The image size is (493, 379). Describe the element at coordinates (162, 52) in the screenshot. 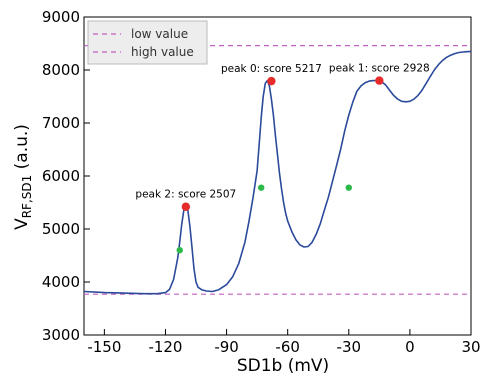

I see `legend-label-high: high value` at that location.